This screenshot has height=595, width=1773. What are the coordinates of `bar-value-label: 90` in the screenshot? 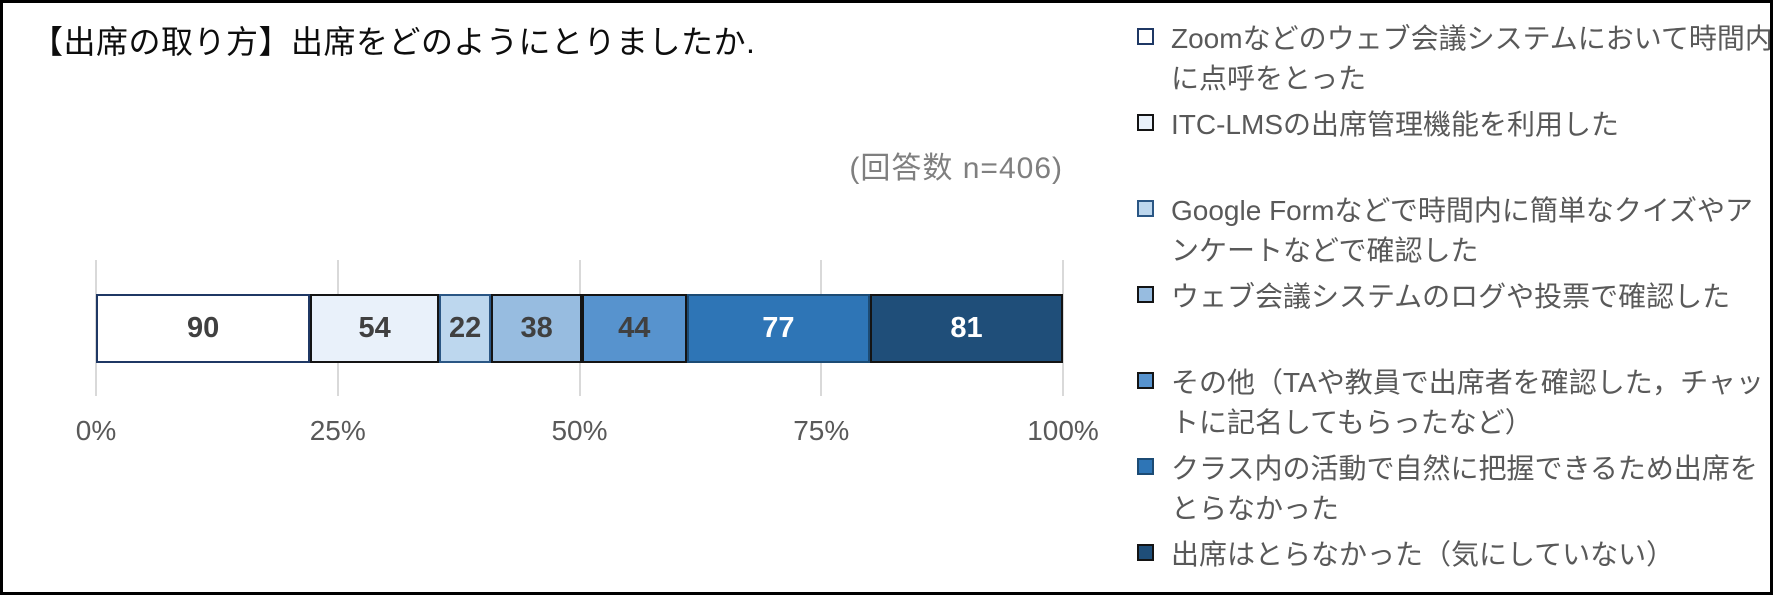 It's located at (203, 328).